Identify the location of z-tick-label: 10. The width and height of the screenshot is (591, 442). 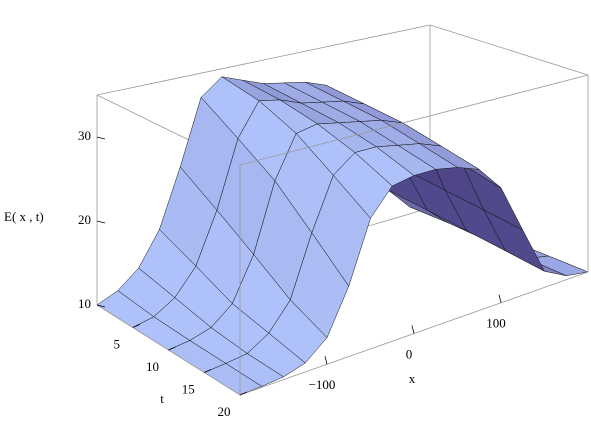
(84, 303).